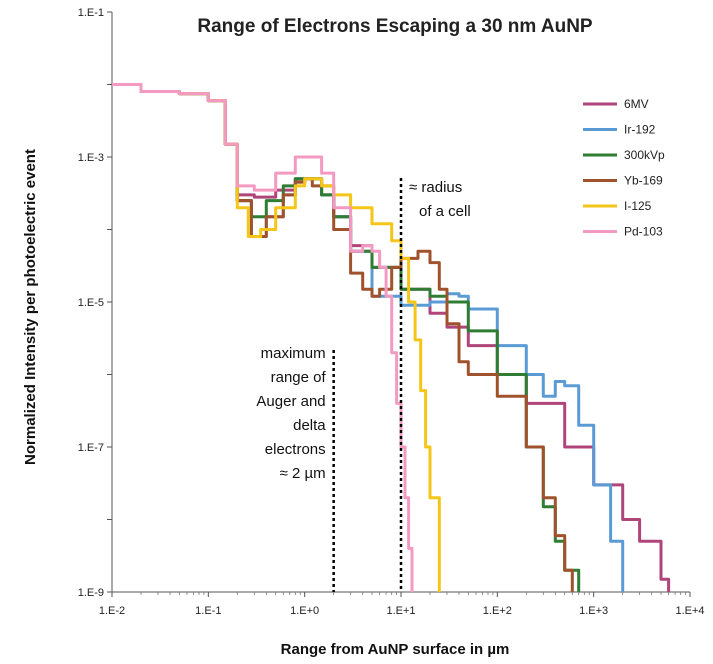 This screenshot has width=713, height=664. I want to click on x-tick-label: 1.E-2, so click(112, 611).